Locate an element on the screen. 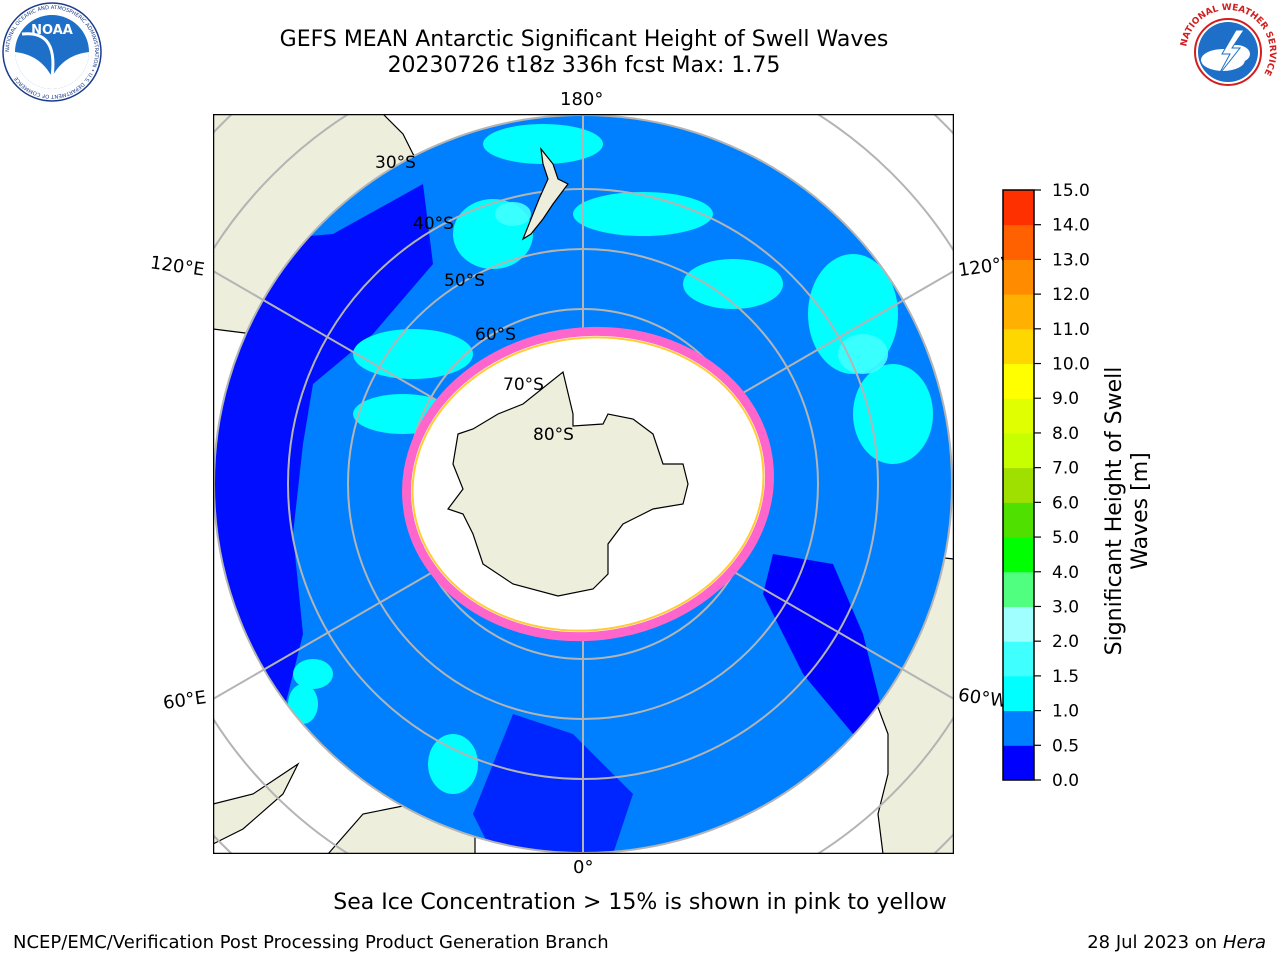  colorbar-label: Significant Height of Swell Waves [m] is located at coordinates (1127, 511).